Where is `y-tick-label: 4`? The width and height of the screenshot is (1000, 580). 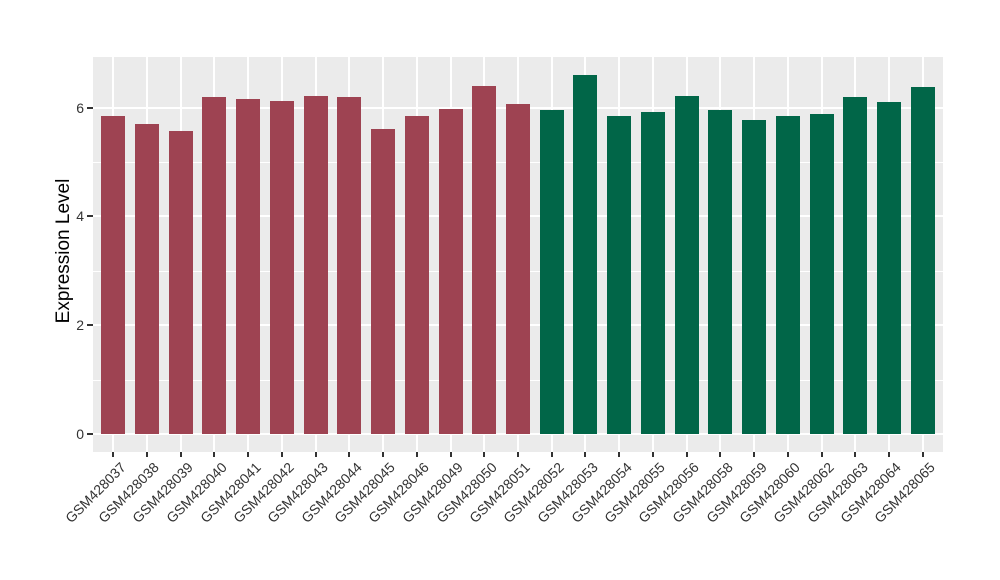
y-tick-label: 4 is located at coordinates (80, 216).